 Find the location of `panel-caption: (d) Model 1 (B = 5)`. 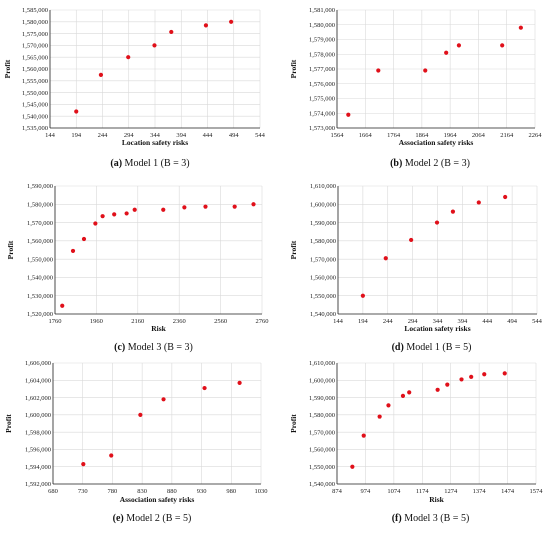

panel-caption: (d) Model 1 (B = 5) is located at coordinates (432, 347).